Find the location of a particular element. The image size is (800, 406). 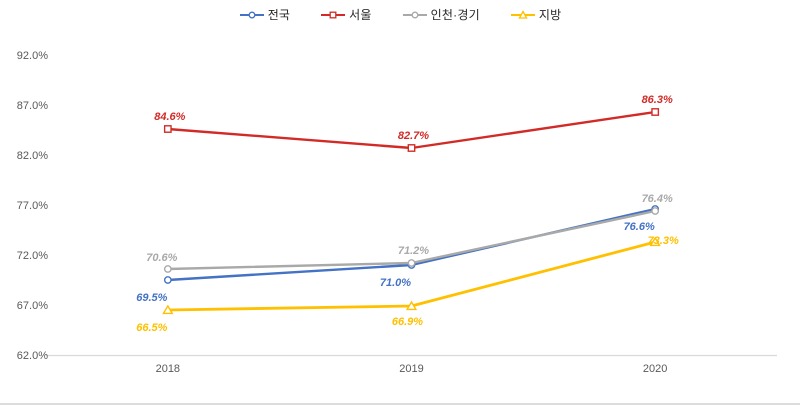

data-label-regions: 66.5% is located at coordinates (151, 328).